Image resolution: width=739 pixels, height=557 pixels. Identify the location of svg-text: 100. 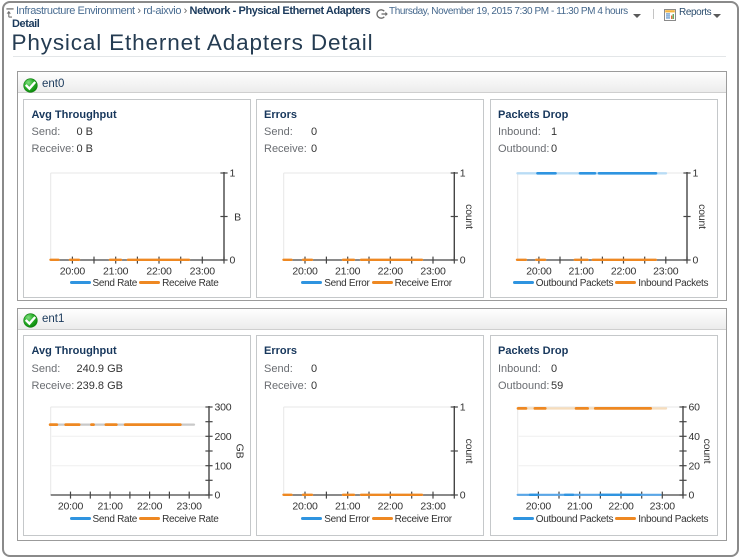
(223, 466).